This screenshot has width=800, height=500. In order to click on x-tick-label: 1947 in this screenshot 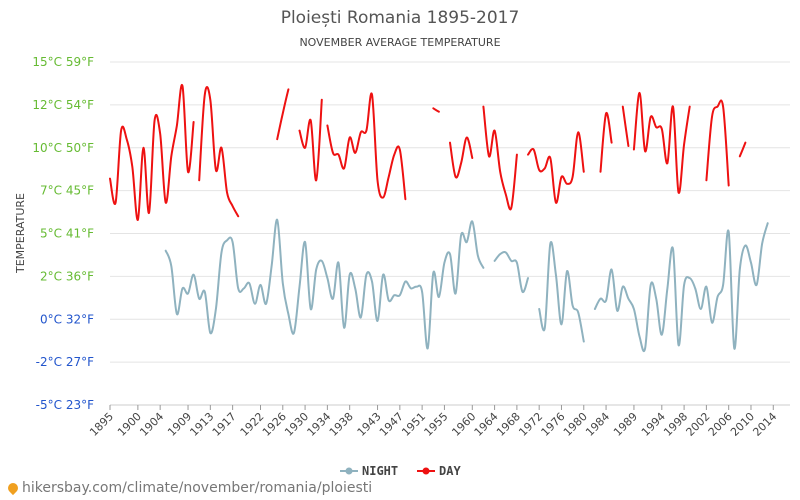, I will do `click(391, 424)`.